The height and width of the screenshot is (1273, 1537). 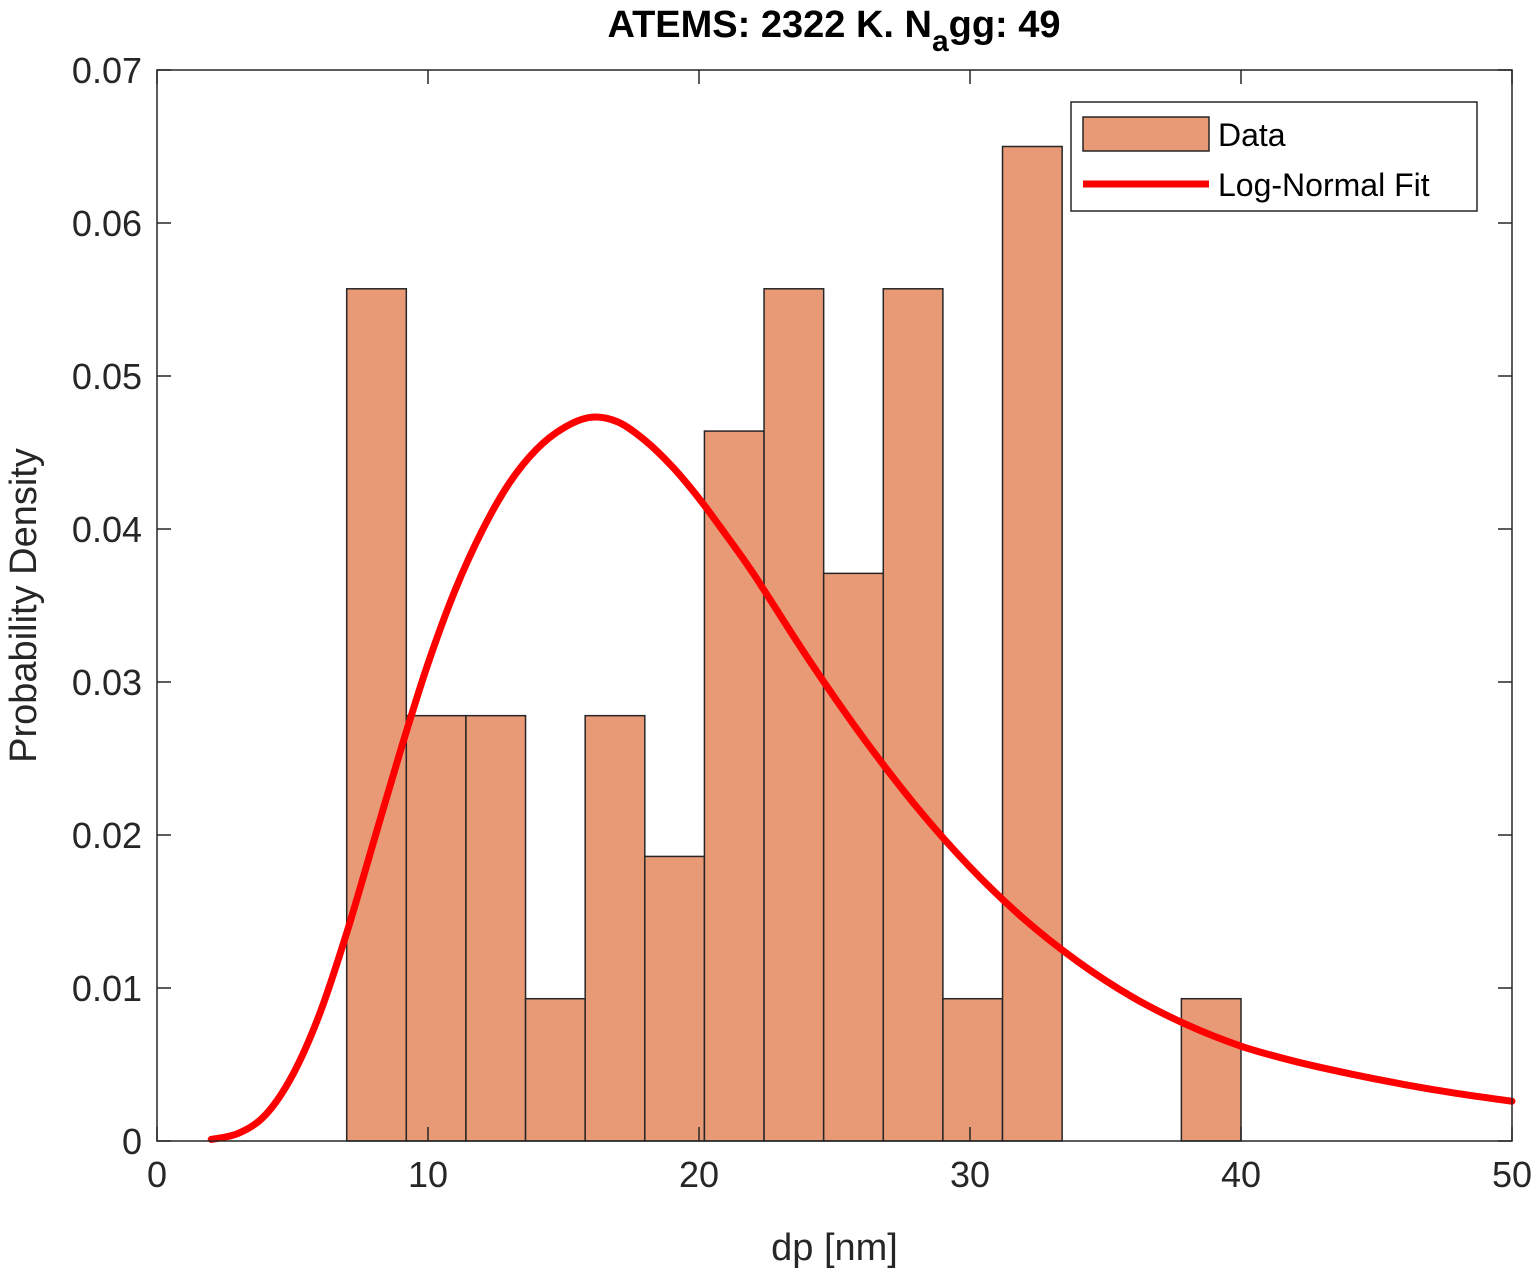 What do you see at coordinates (157, 1174) in the screenshot?
I see `x-tick-label: 0` at bounding box center [157, 1174].